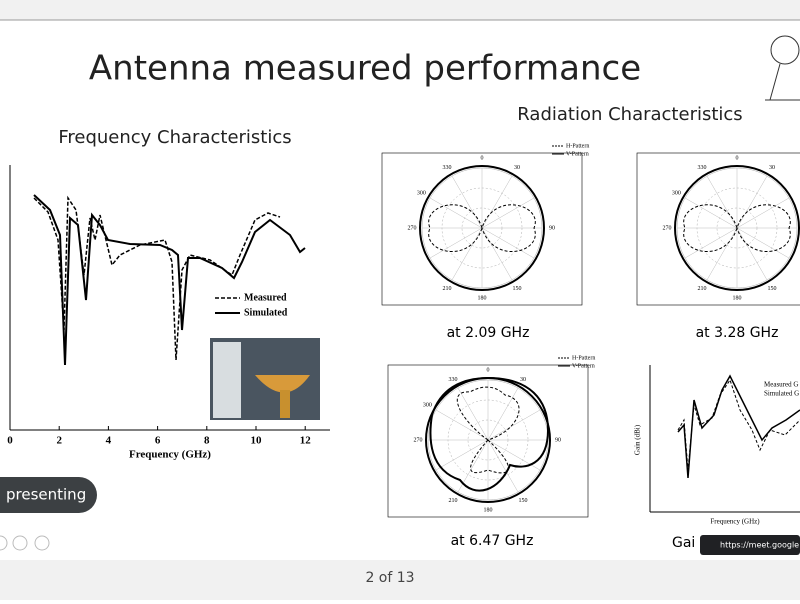 Image resolution: width=800 pixels, height=604 pixels. Describe the element at coordinates (760, 545) in the screenshot. I see `url-text: https://meet.google.` at that location.